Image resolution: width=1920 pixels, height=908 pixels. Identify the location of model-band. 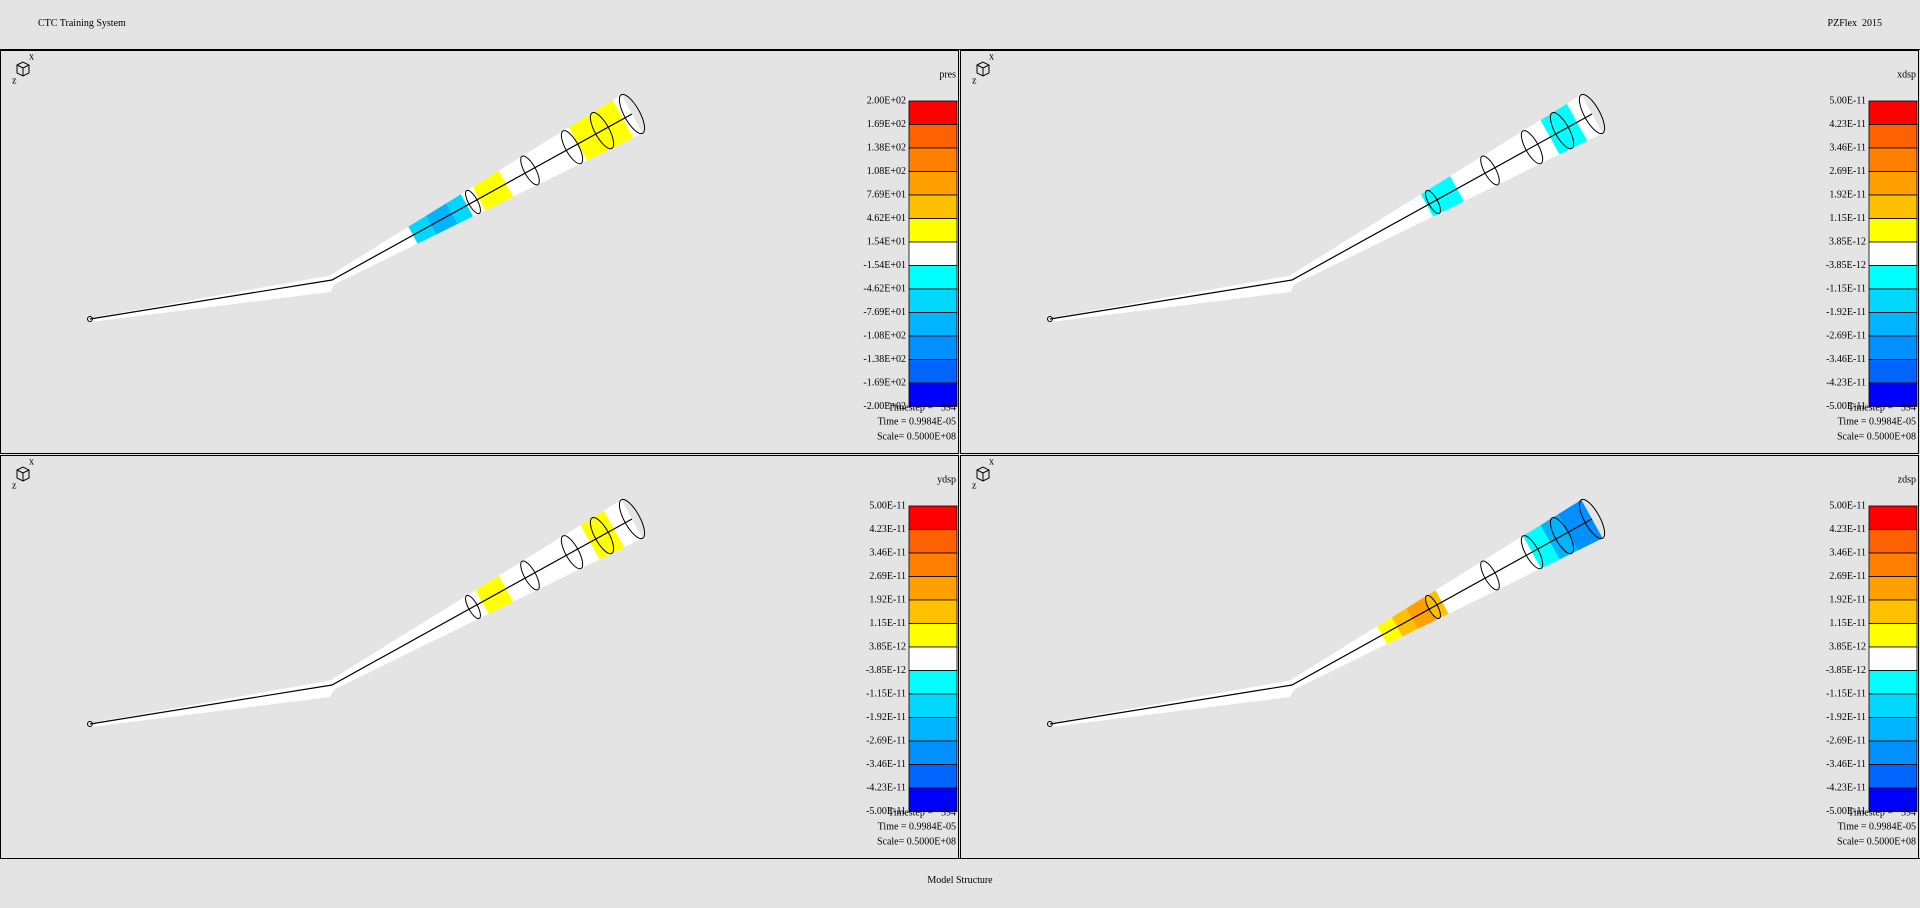
(601, 130).